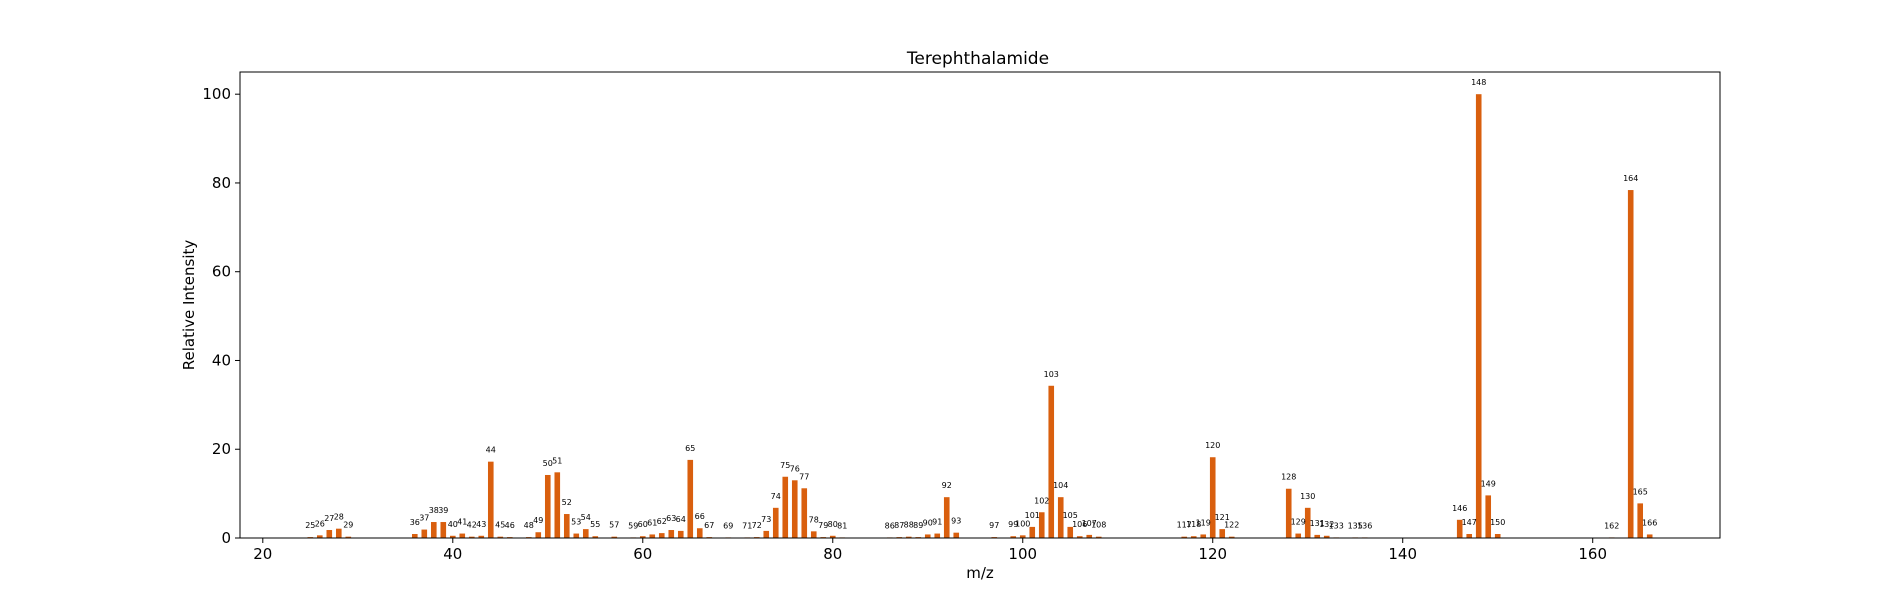 The image size is (1900, 600). What do you see at coordinates (310, 525) in the screenshot?
I see `bar-label-mz-25: 25` at bounding box center [310, 525].